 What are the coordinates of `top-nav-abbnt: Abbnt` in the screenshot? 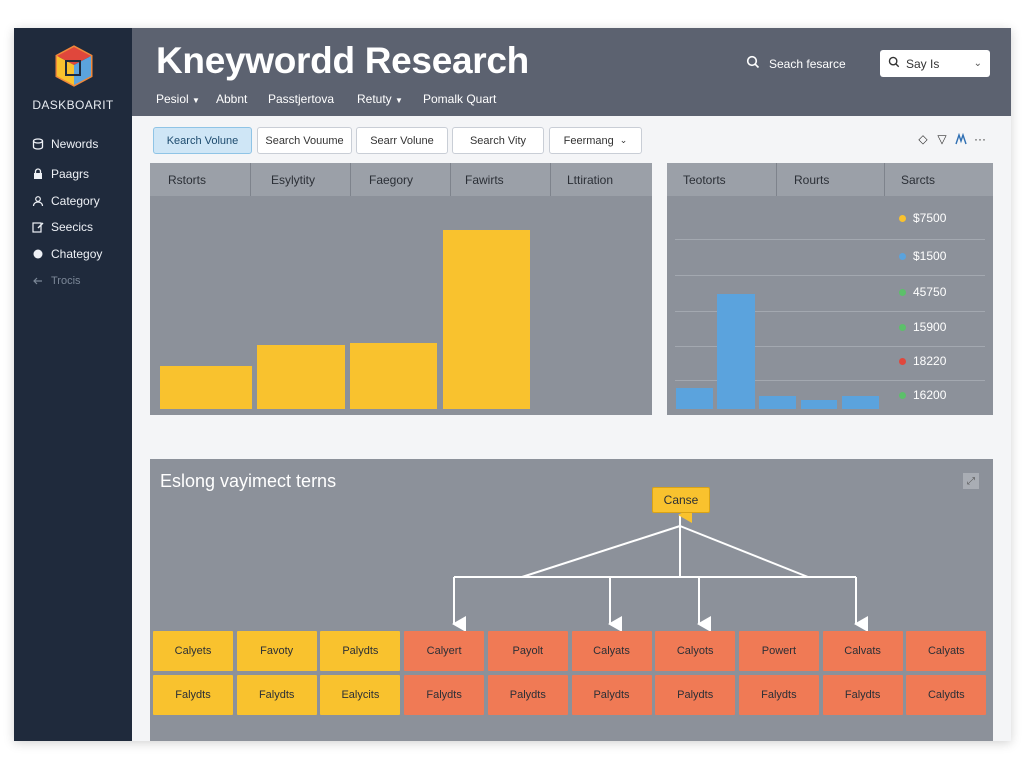 It's located at (231, 99).